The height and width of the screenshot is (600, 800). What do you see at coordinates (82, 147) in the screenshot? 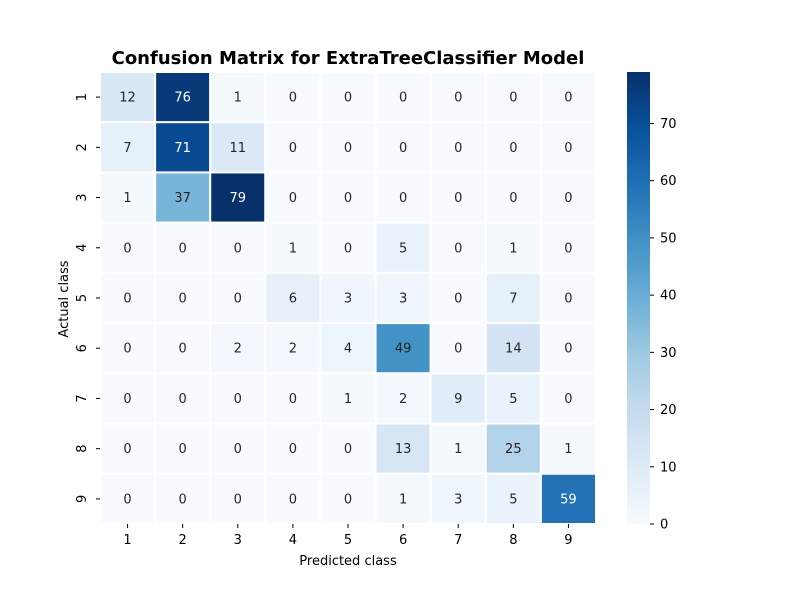
I see `y-tick-label: 2` at bounding box center [82, 147].